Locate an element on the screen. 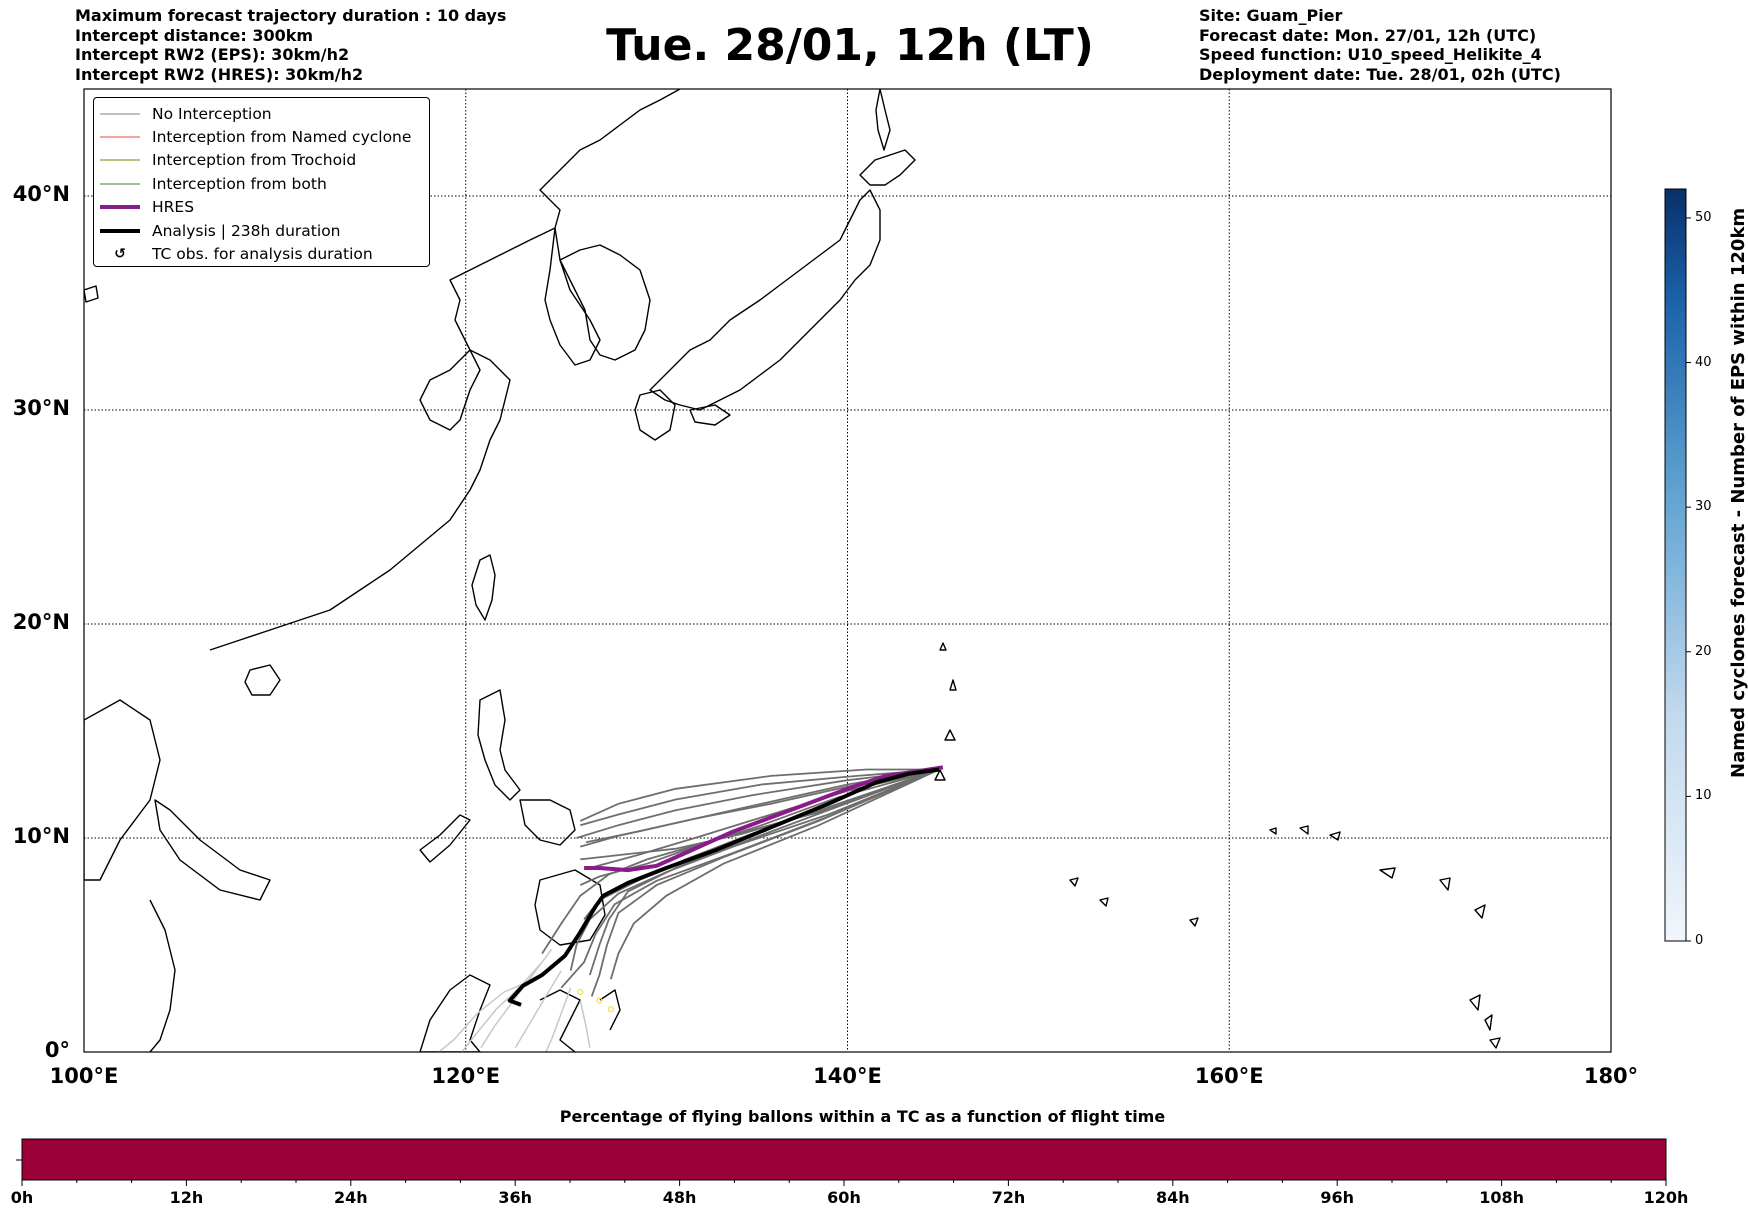 This screenshot has width=1748, height=1213. colorbar-tick-label: 10 is located at coordinates (1703, 796).